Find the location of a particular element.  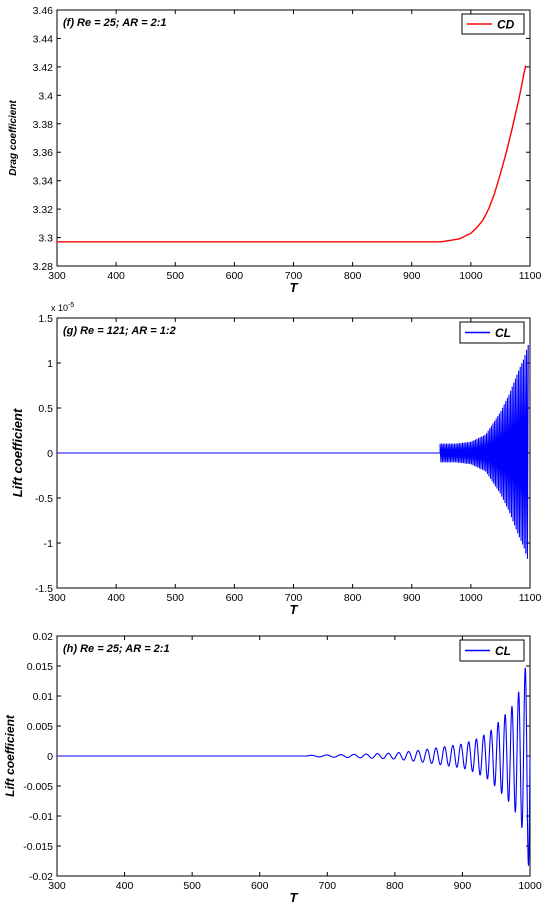

y-tick-label: 0.005 is located at coordinates (40, 727).